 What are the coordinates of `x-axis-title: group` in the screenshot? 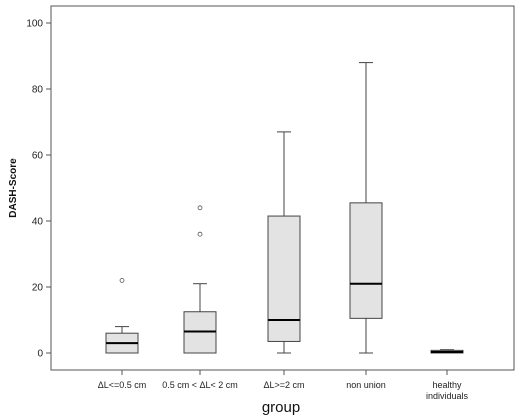 It's located at (281, 407).